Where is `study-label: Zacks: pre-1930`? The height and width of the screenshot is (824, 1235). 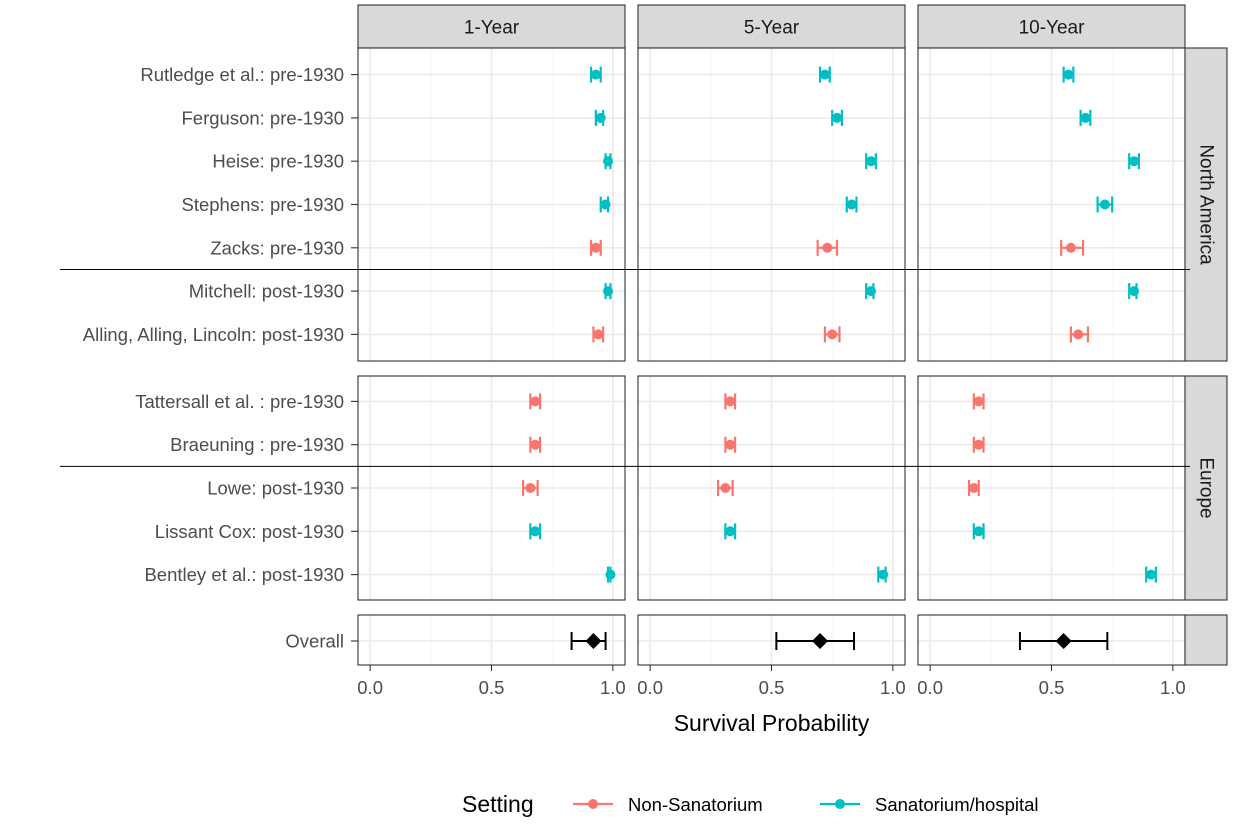
study-label: Zacks: pre-1930 is located at coordinates (277, 247).